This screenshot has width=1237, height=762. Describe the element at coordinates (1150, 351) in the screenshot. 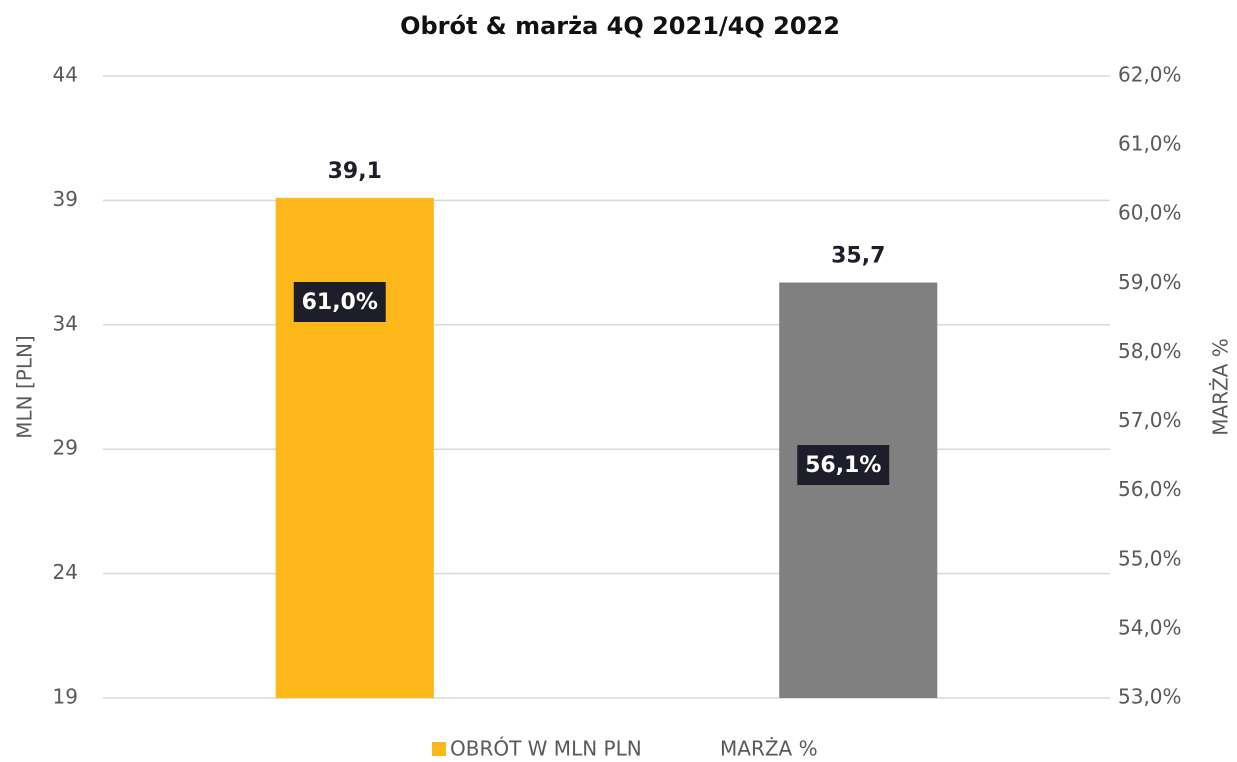

I see `y2-tick-label: 58,0%` at that location.